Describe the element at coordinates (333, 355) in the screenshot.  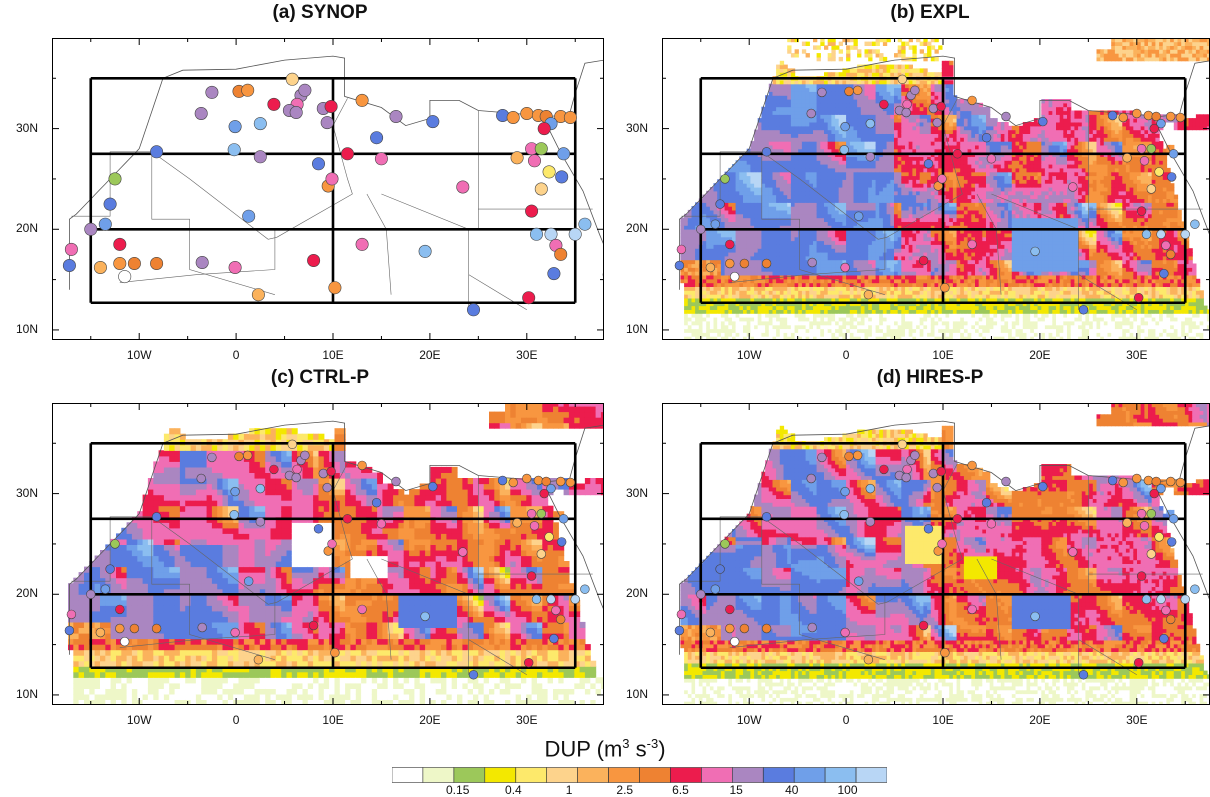
I see `lon-tick-label: 10E` at that location.